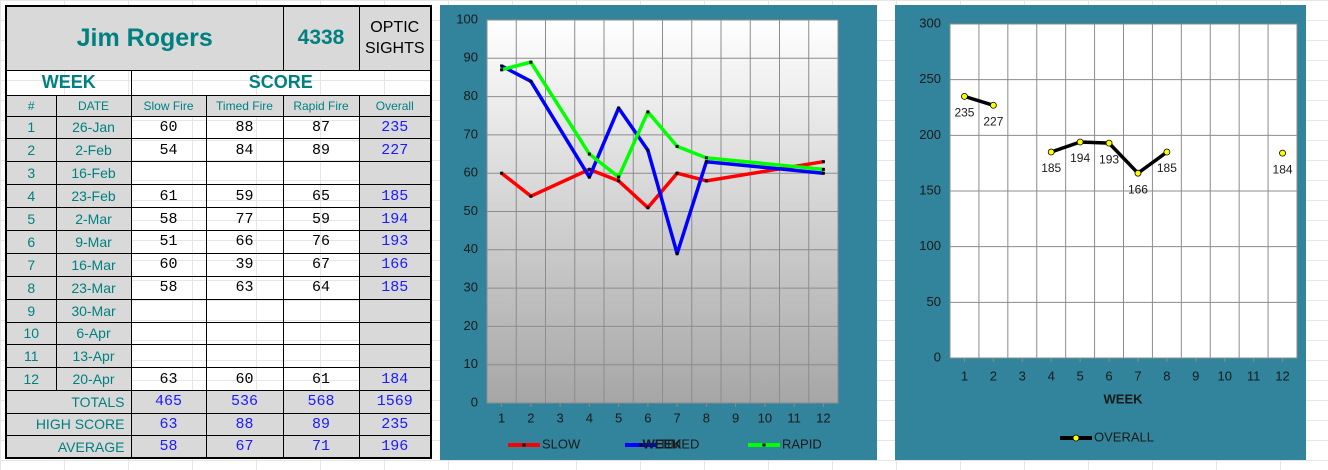 The height and width of the screenshot is (470, 1328). I want to click on x-tick-label: 6, so click(647, 417).